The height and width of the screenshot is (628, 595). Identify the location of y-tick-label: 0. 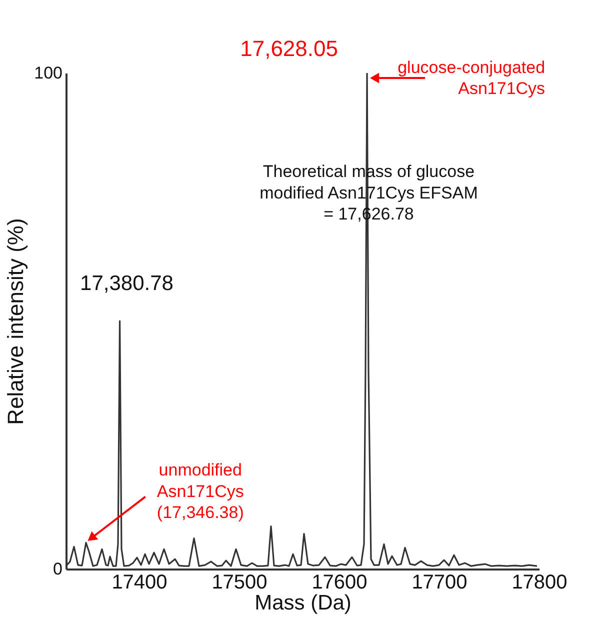
(57, 569).